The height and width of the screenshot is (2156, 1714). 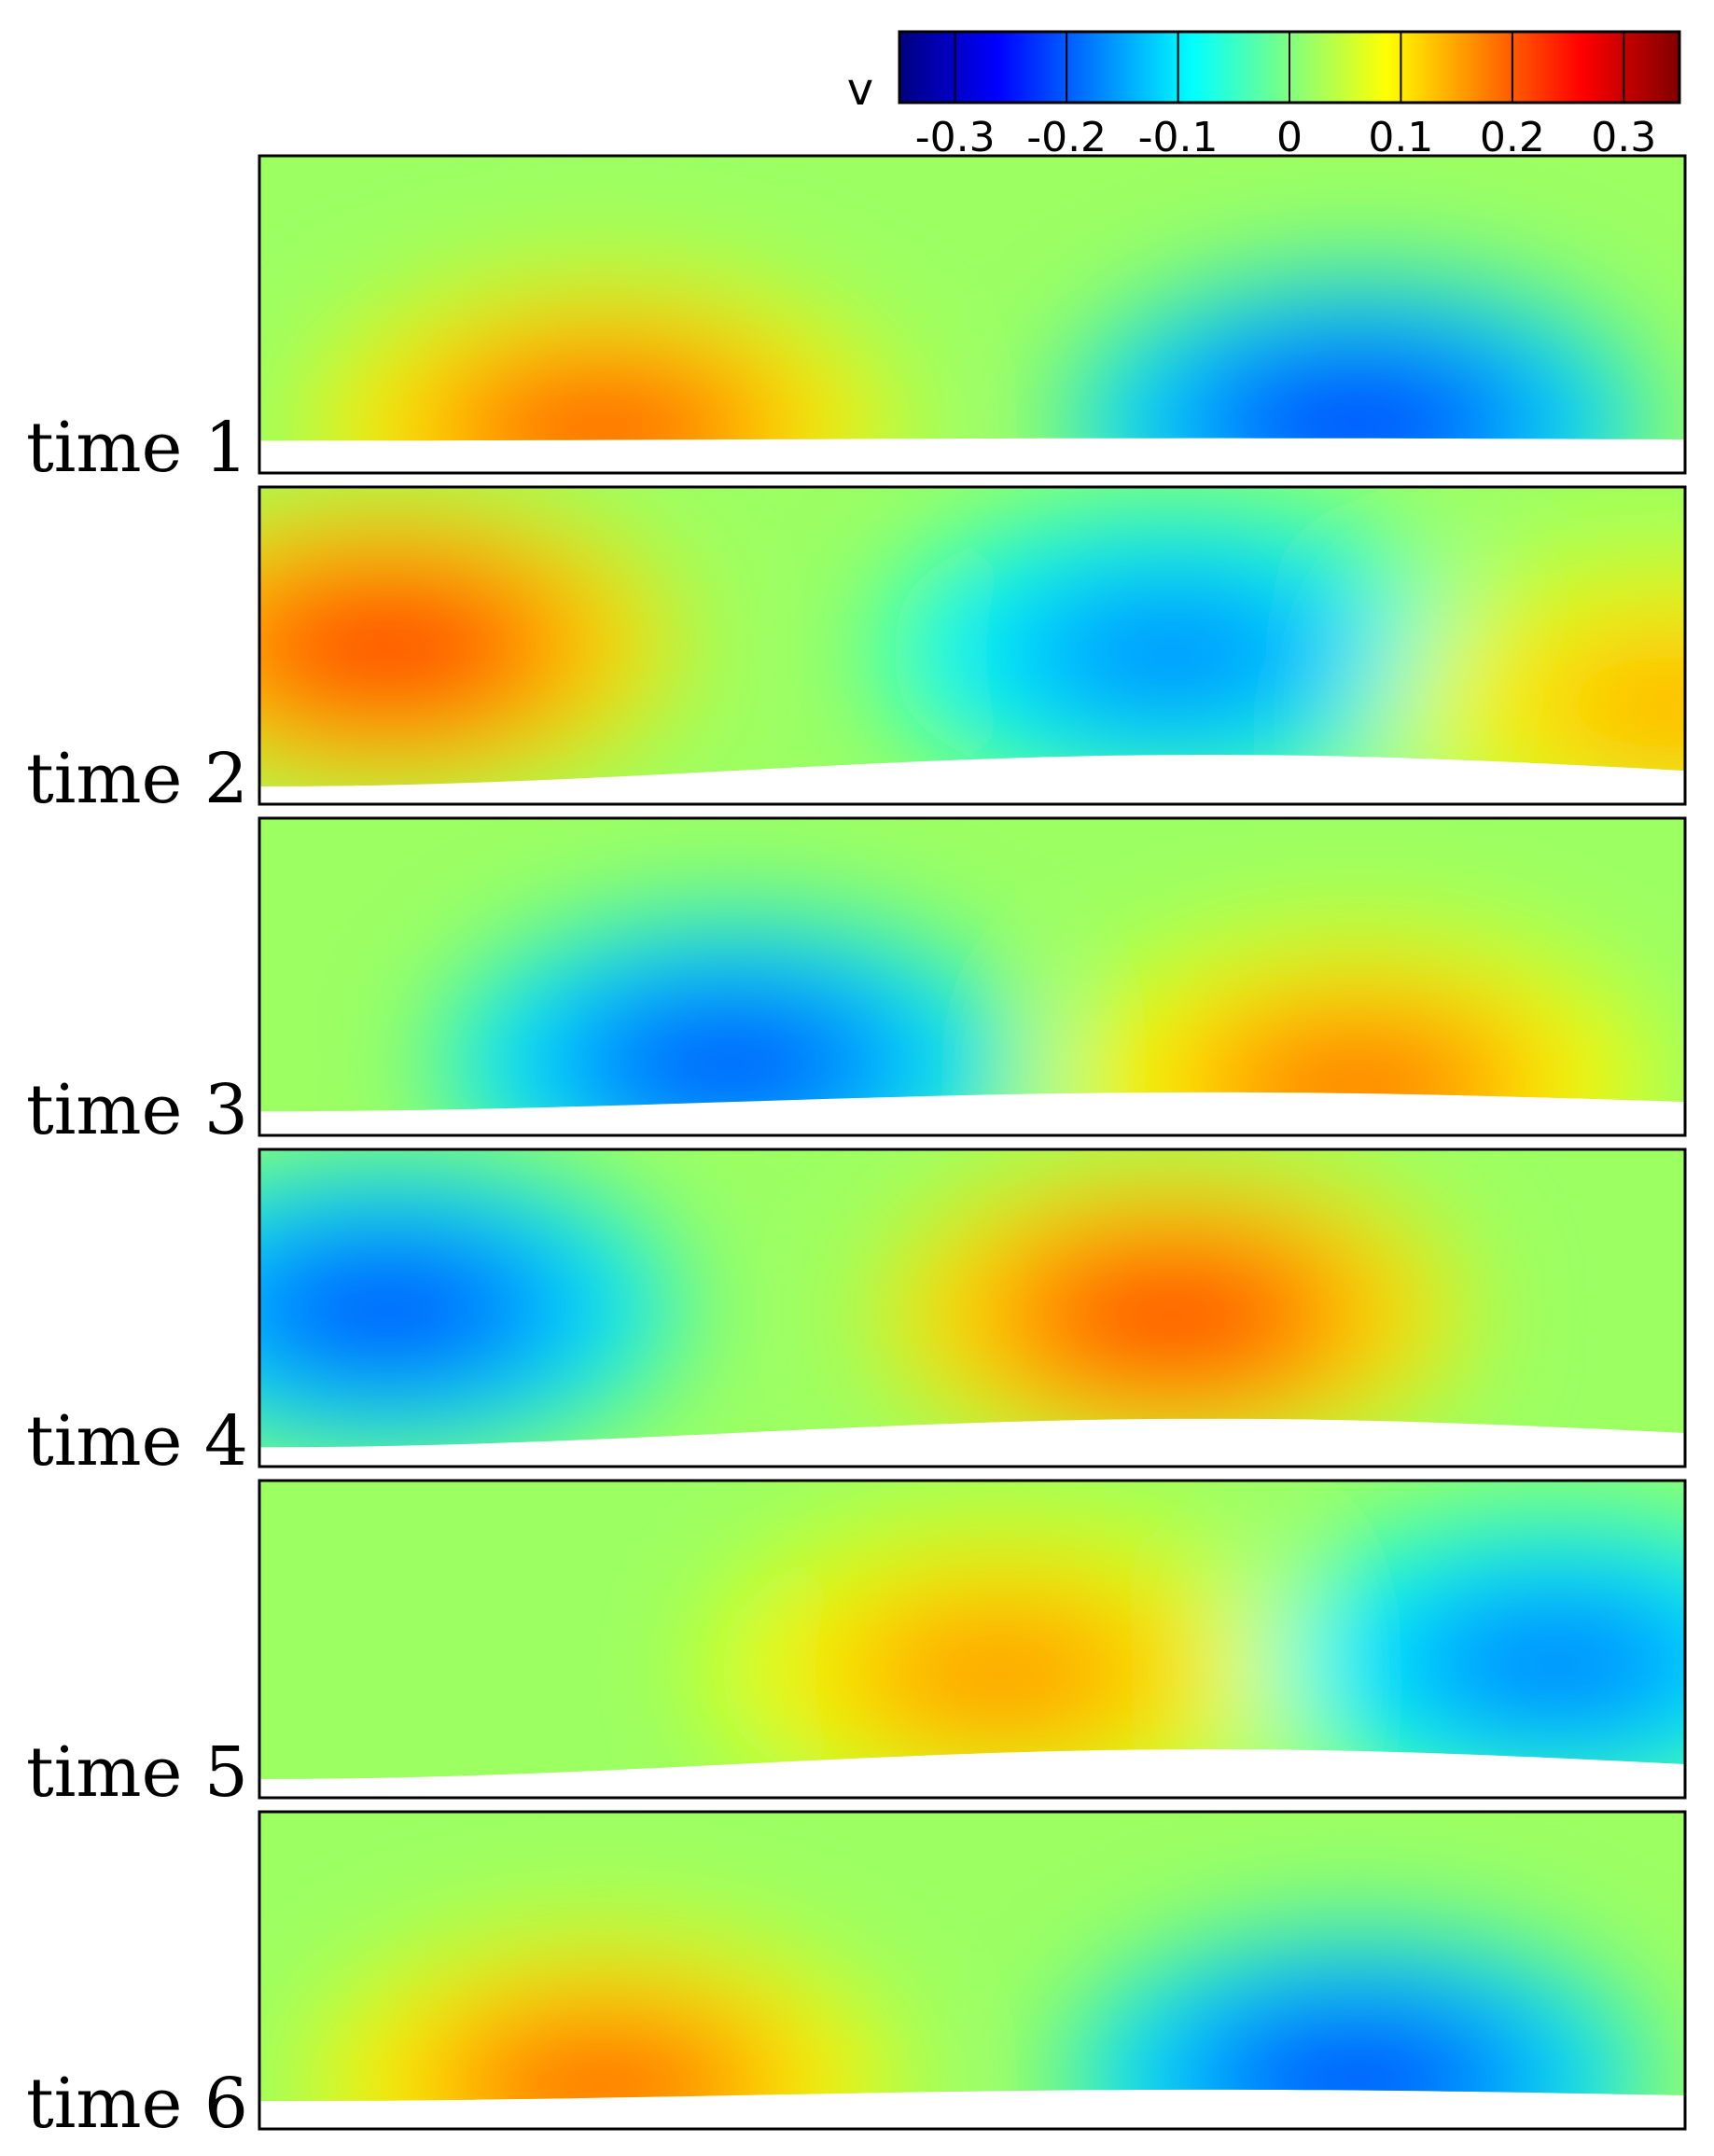 I want to click on panel: time 4, so click(x=857, y=1314).